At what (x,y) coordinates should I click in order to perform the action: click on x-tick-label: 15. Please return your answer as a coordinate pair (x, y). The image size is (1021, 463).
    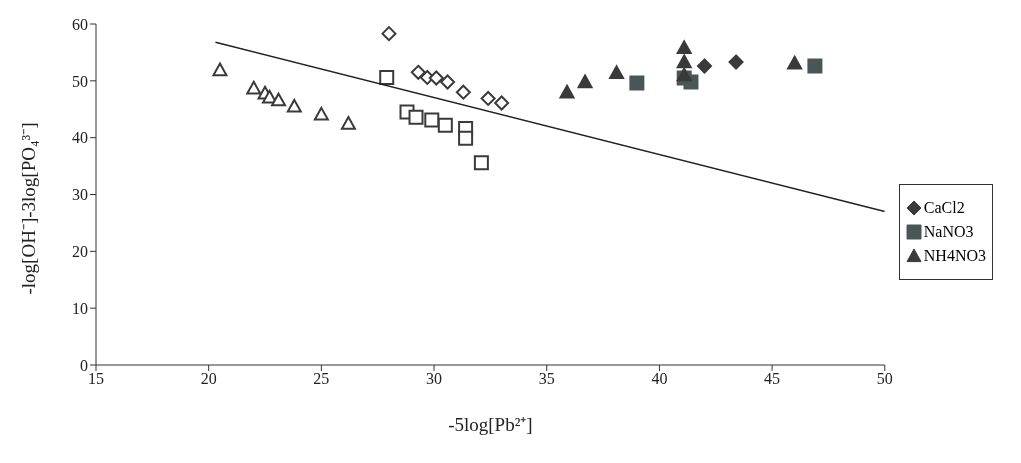
    Looking at the image, I should click on (96, 379).